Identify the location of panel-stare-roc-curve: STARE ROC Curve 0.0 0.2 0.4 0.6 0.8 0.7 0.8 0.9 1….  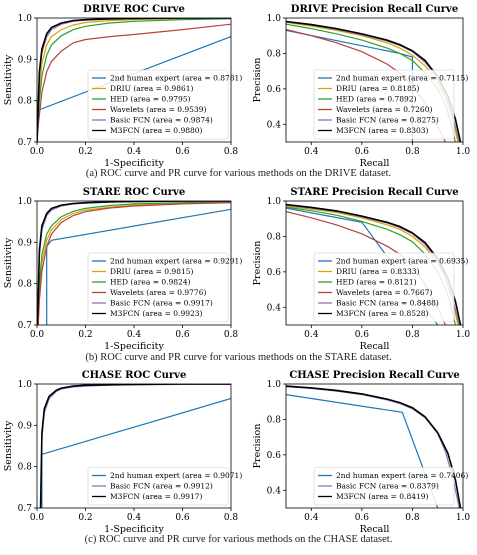
(122, 269).